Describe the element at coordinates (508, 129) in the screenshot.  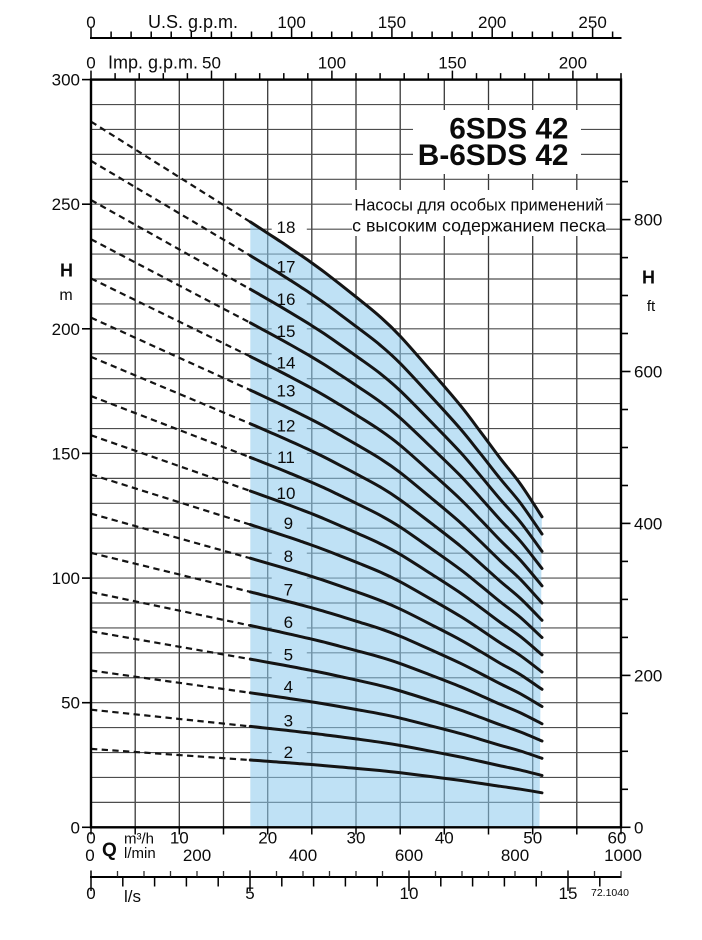
I see `svg-text: 6SDS 42` at that location.